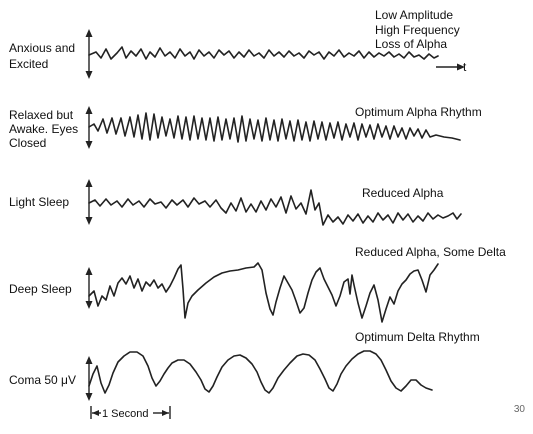 This screenshot has width=533, height=434. I want to click on row-label-line: Relaxed but, so click(41, 115).